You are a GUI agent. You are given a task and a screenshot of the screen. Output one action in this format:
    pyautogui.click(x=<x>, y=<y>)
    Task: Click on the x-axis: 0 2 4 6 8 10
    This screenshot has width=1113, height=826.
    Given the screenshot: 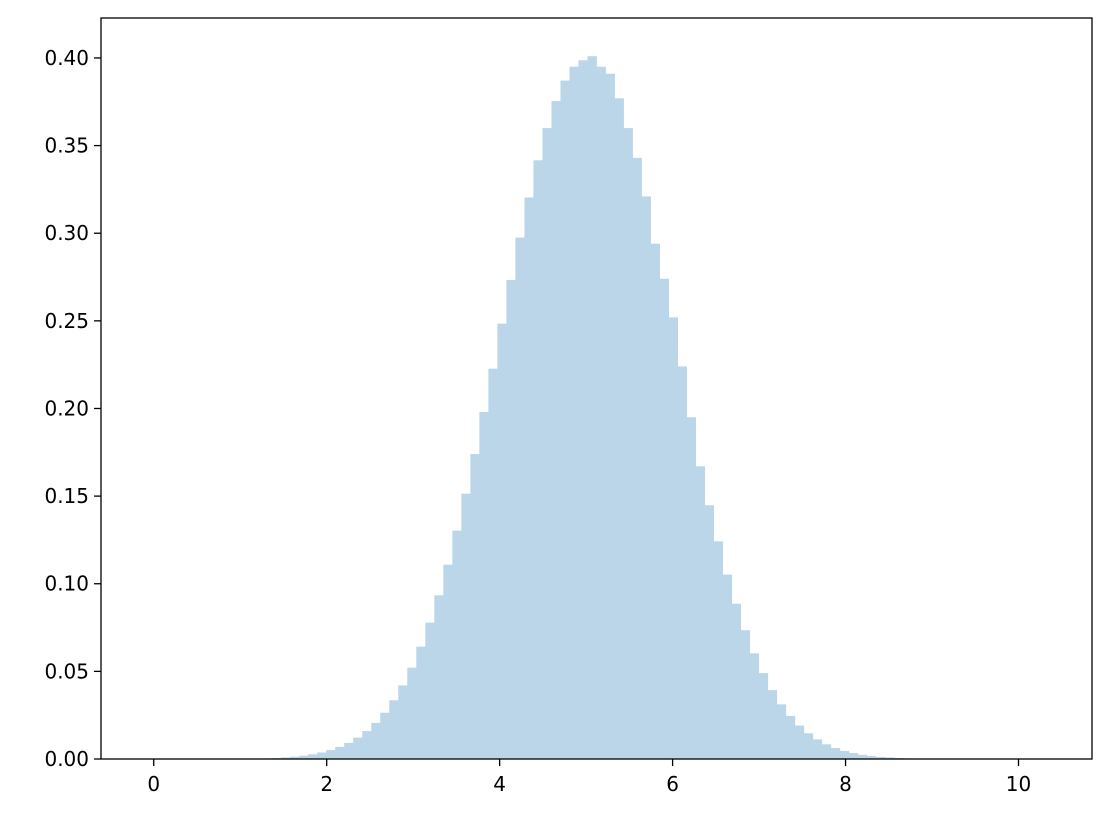 What is the action you would take?
    pyautogui.click(x=589, y=777)
    